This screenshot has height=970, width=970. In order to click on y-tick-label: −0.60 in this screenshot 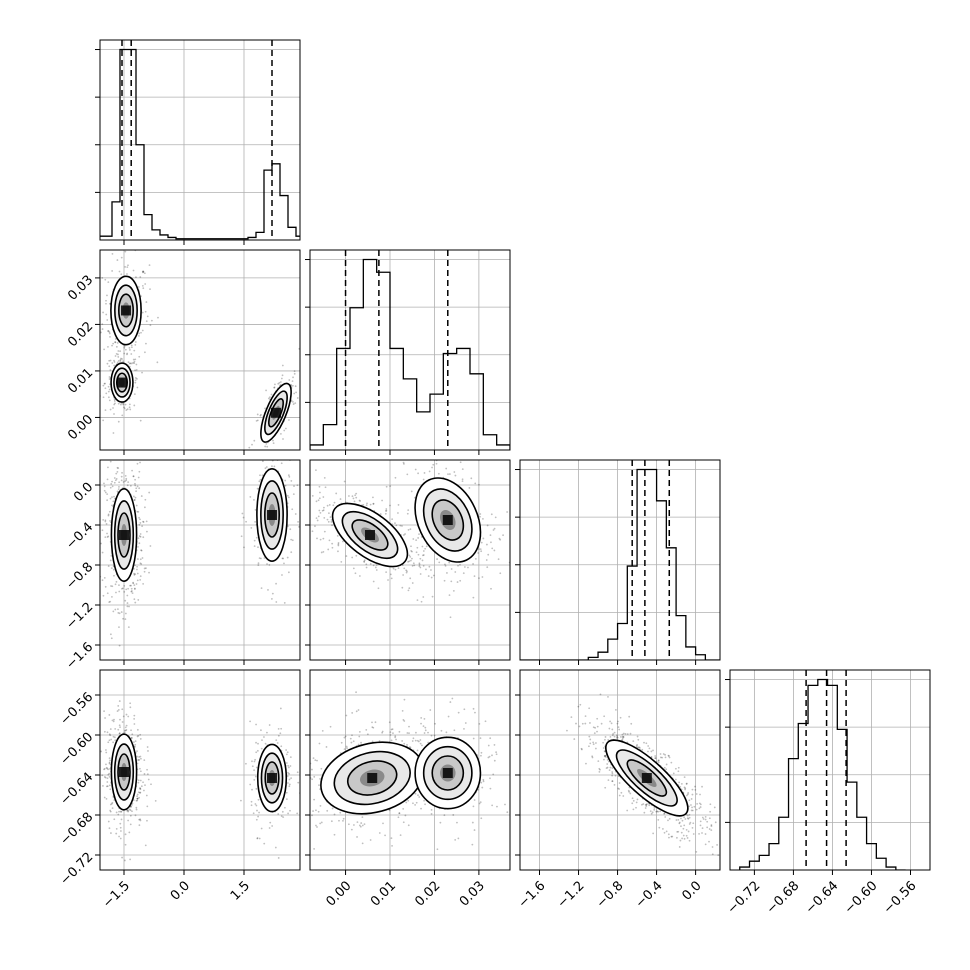, I will do `click(77, 749)`.